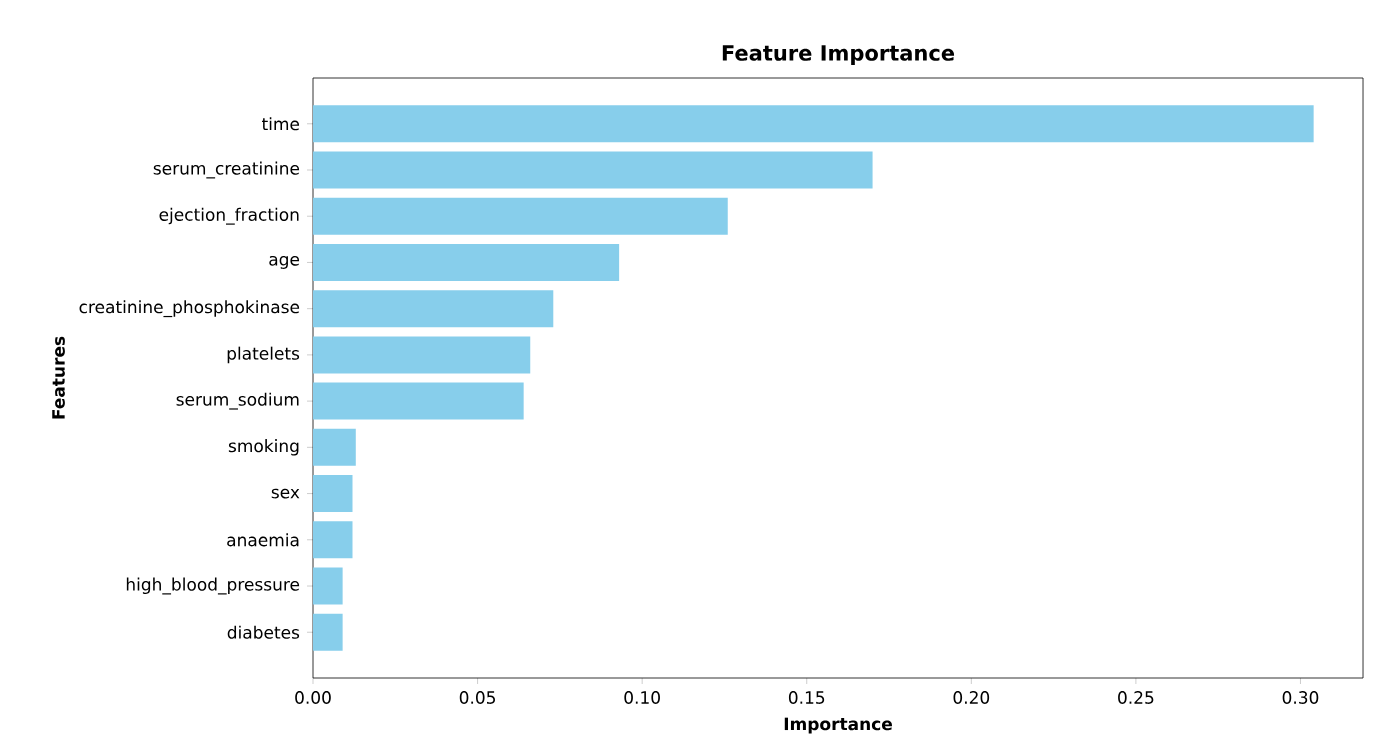 This screenshot has width=1395, height=755. What do you see at coordinates (263, 632) in the screenshot?
I see `y-tick-label: diabetes` at bounding box center [263, 632].